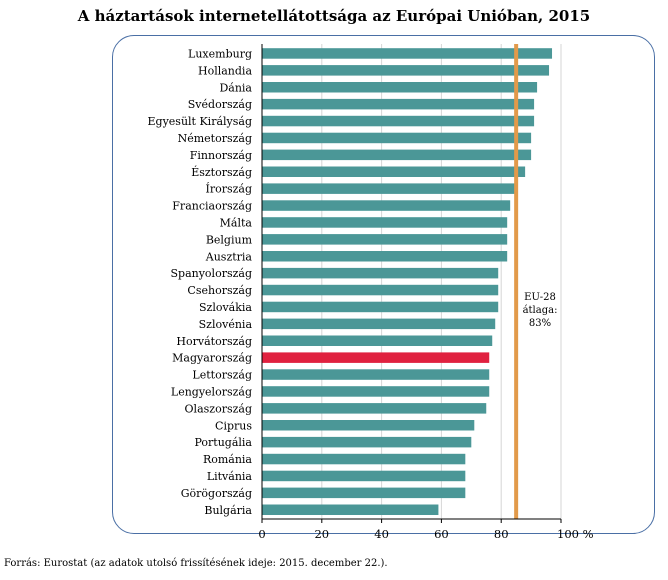 The image size is (668, 580). Describe the element at coordinates (540, 310) in the screenshot. I see `average-label: átlaga:` at that location.